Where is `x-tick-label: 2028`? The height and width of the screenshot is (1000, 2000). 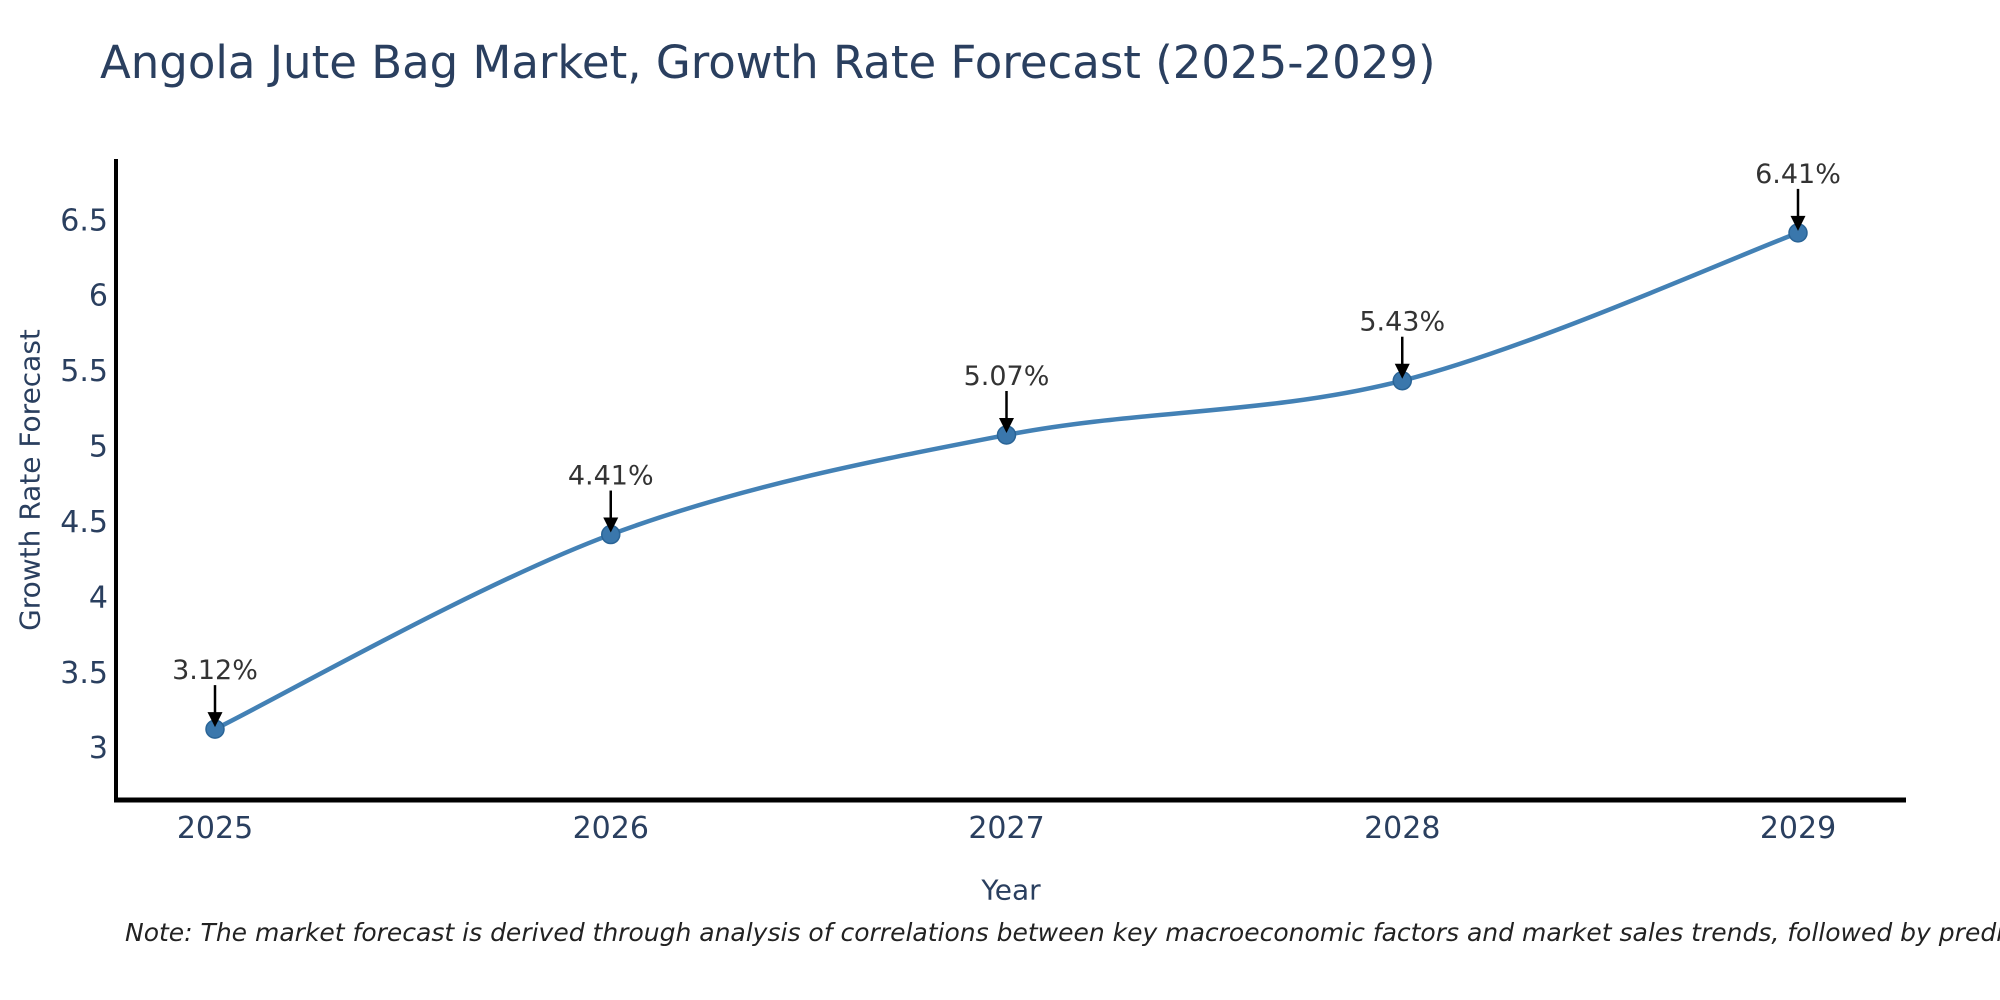 x-tick-label: 2028 is located at coordinates (1402, 828).